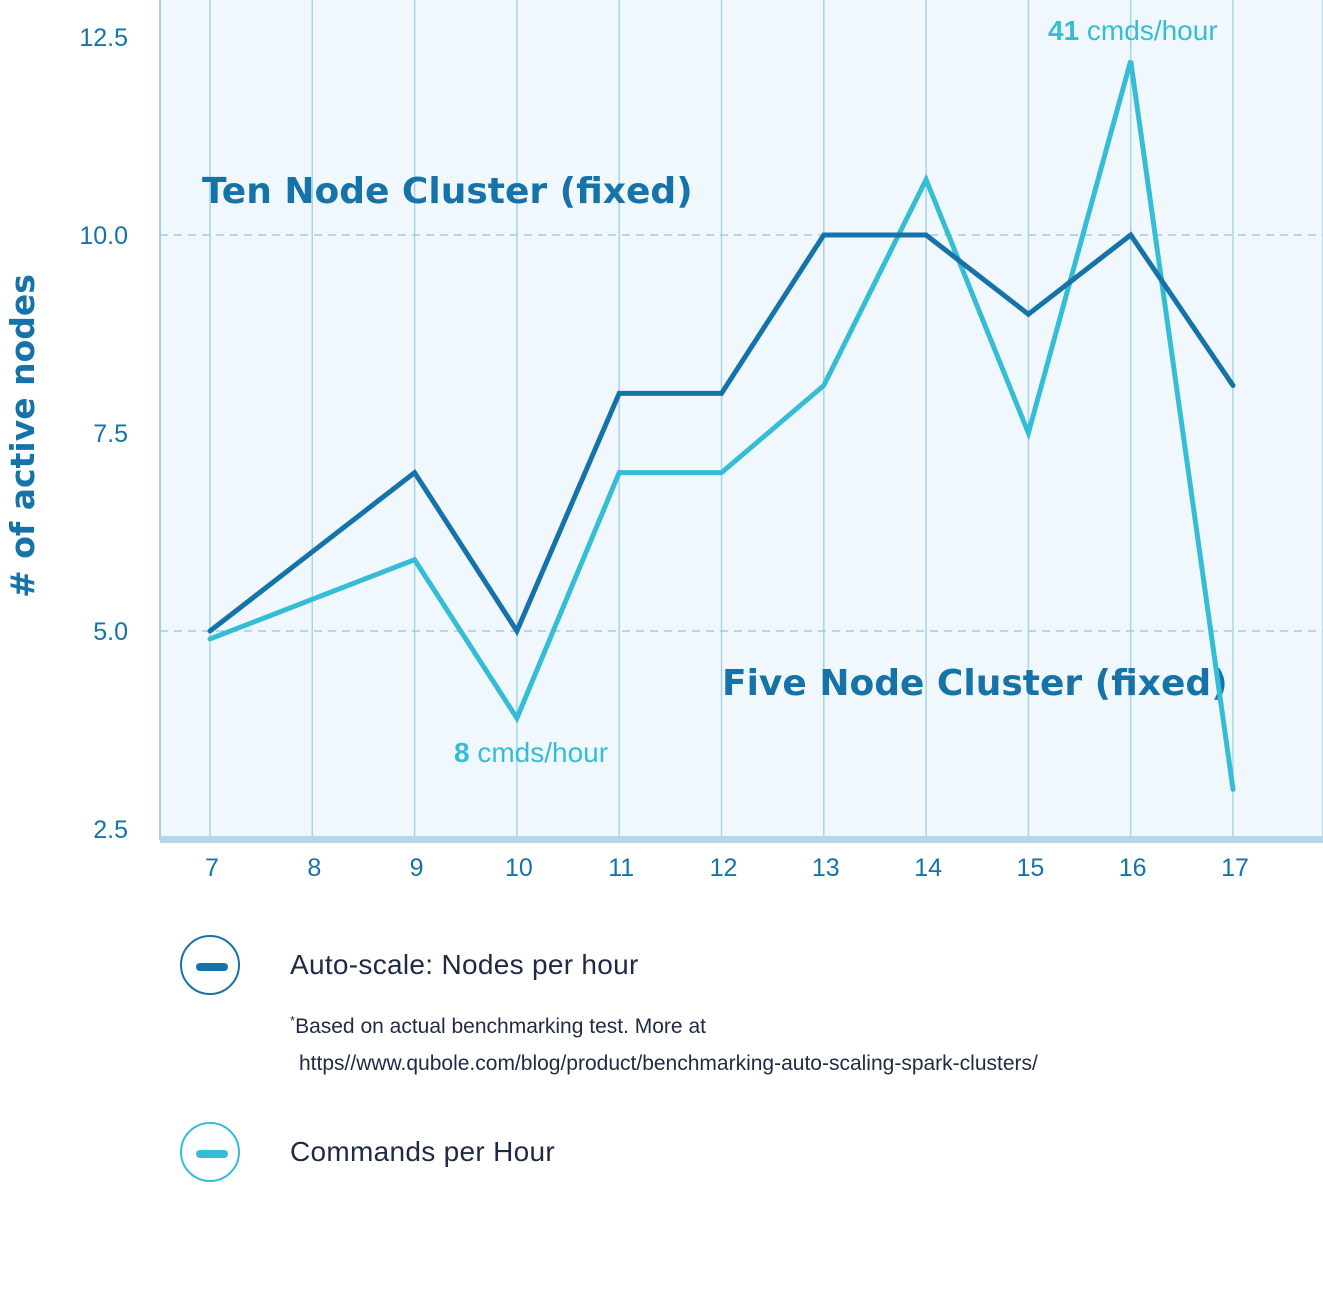  Describe the element at coordinates (293, 1020) in the screenshot. I see `footnote-star: *` at that location.